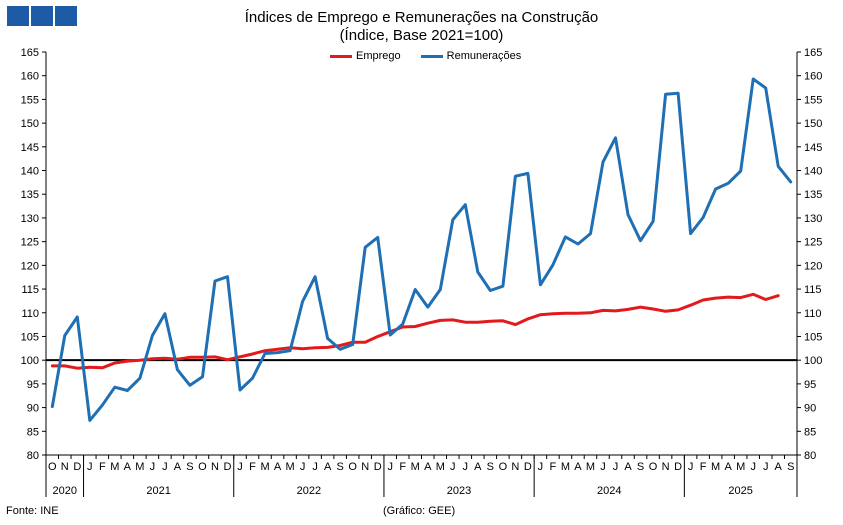 The height and width of the screenshot is (525, 843). I want to click on y-tick-label-left: 90, so click(33, 409).